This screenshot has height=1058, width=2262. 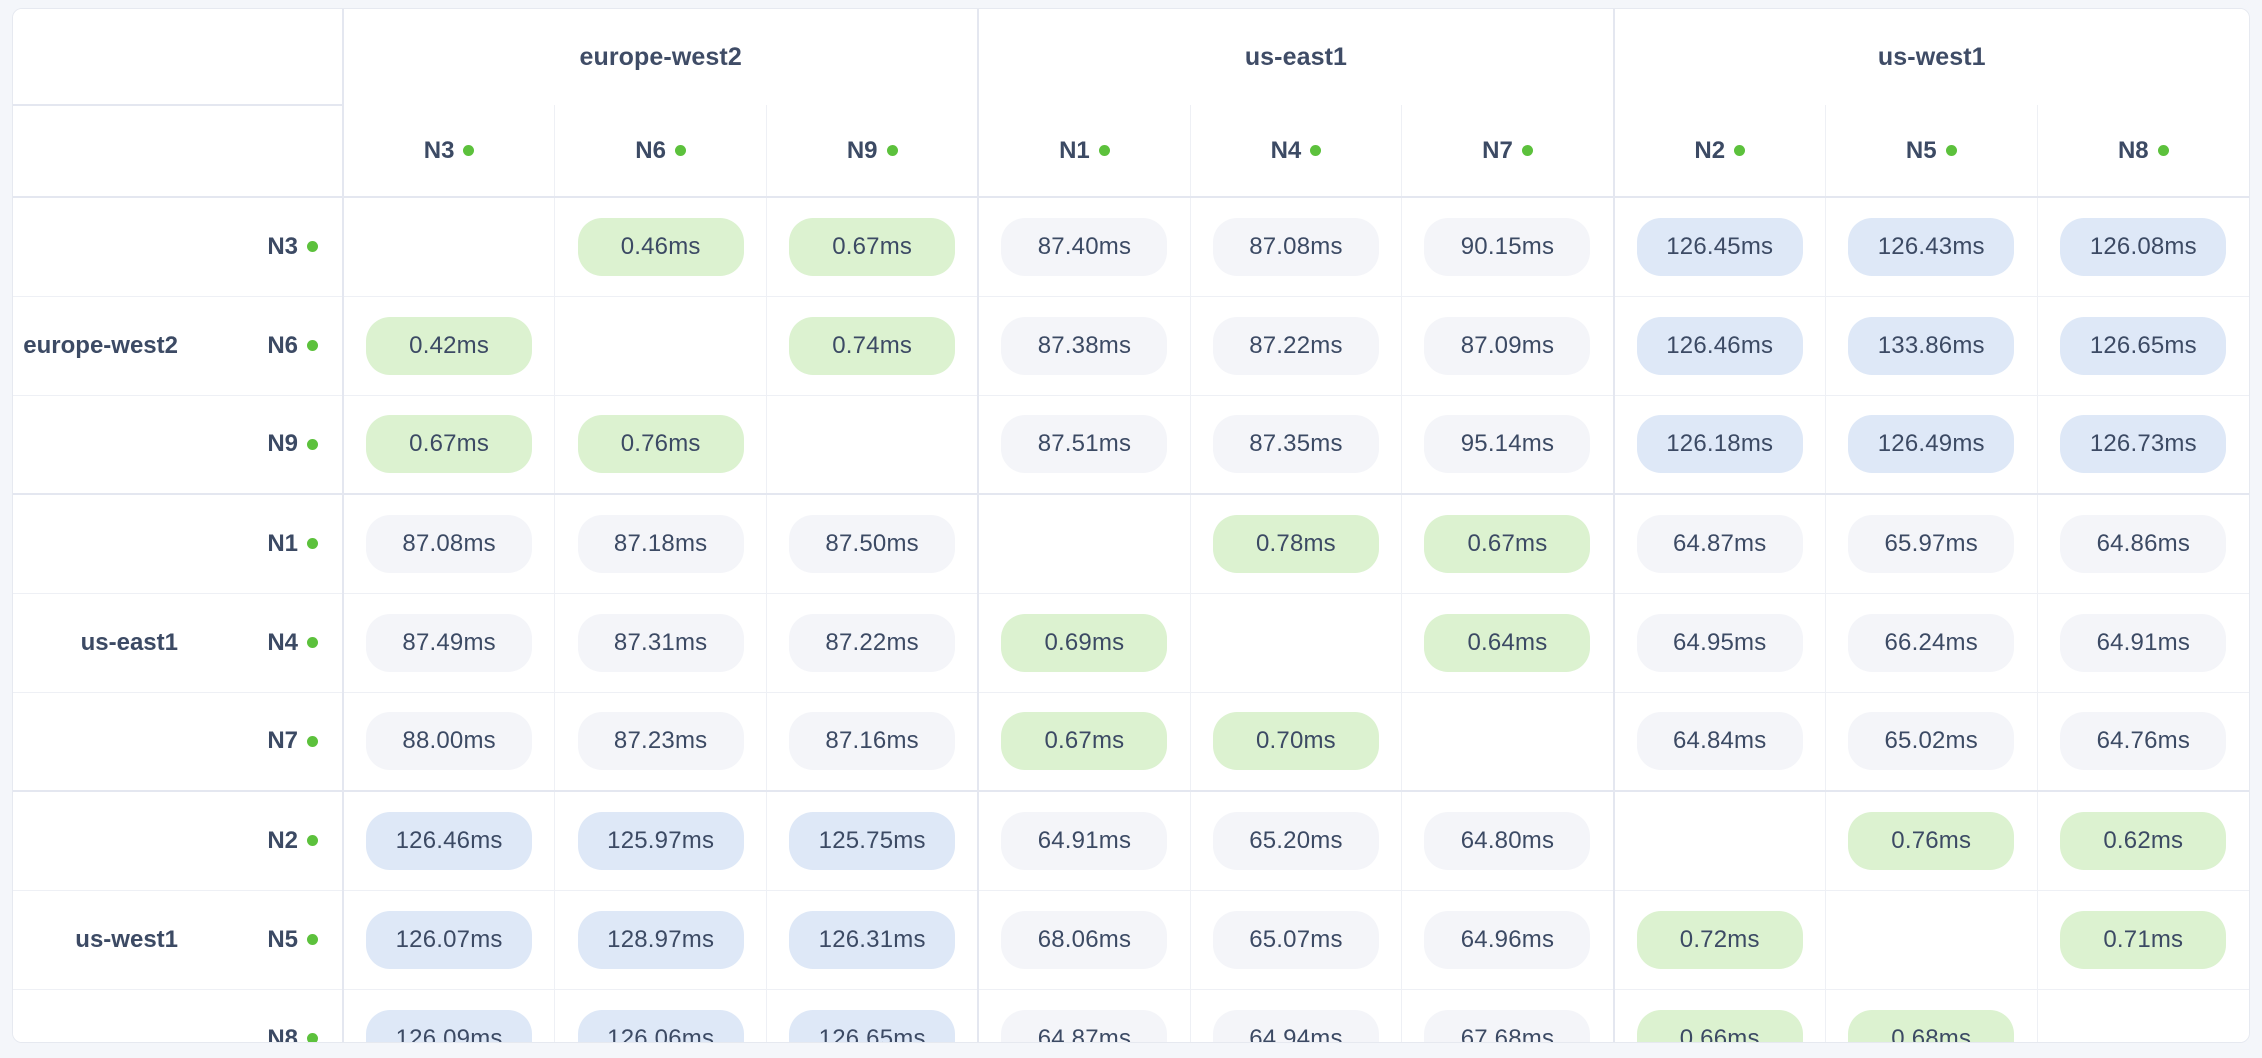 I want to click on latency-cell: 87.18ms, so click(x=661, y=544).